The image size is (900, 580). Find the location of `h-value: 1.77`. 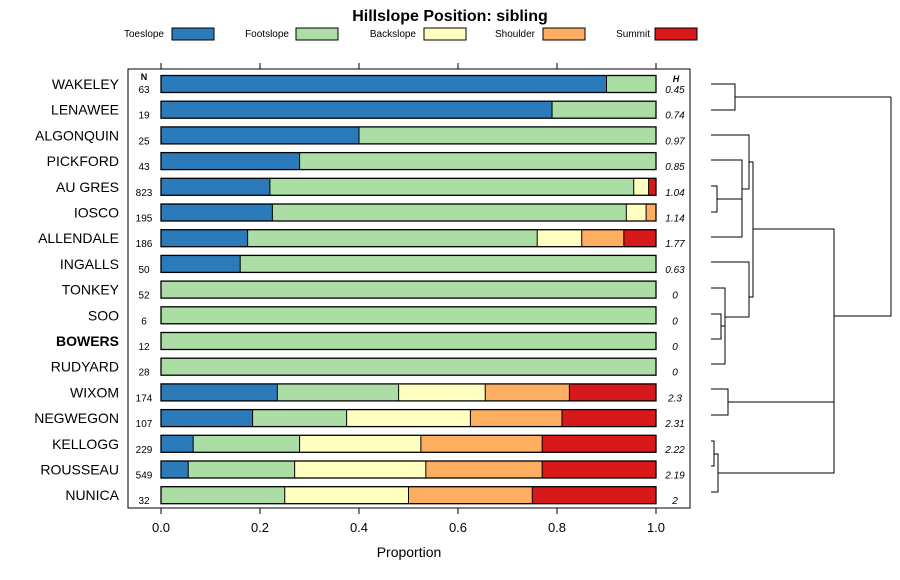

h-value: 1.77 is located at coordinates (675, 244).